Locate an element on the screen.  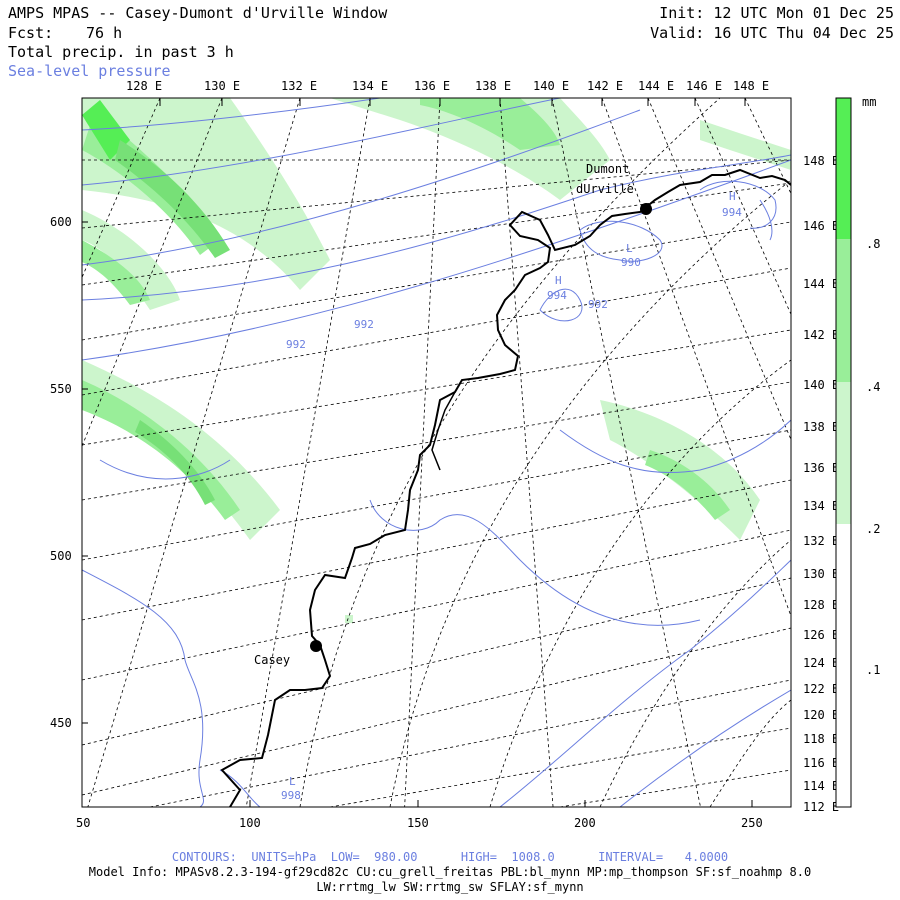
bottom-x-label: 50 is located at coordinates (83, 823).